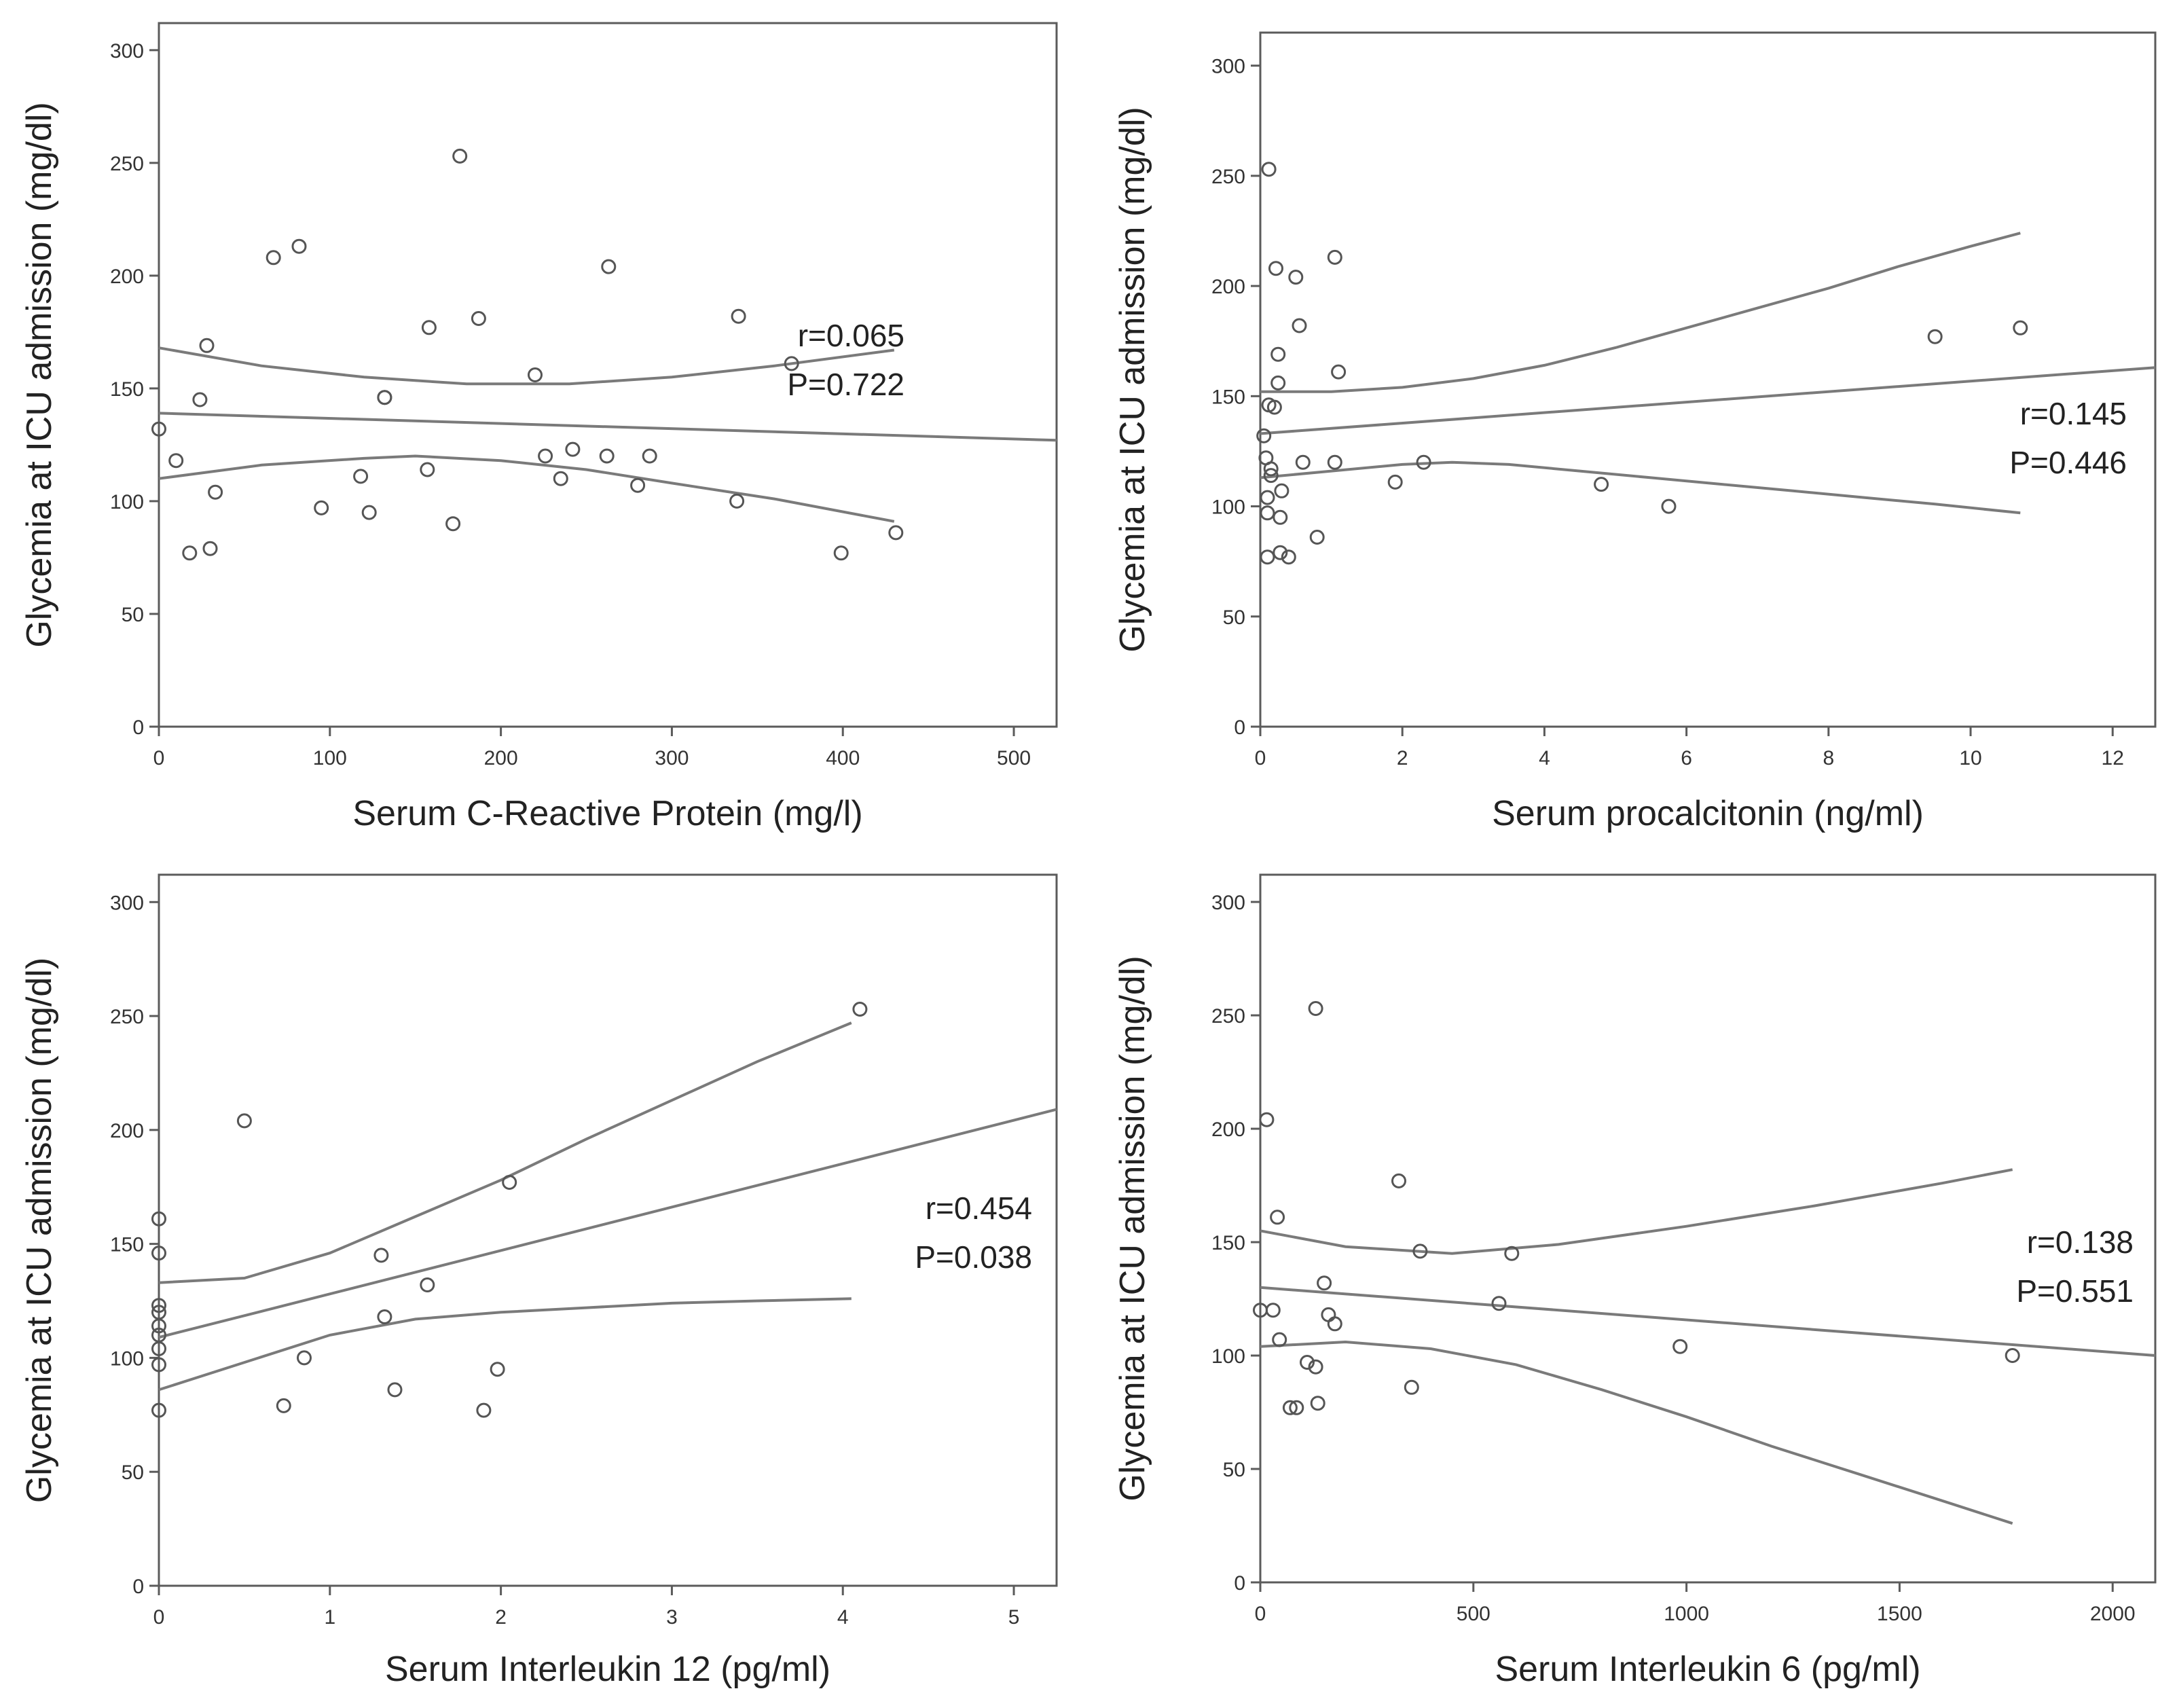  I want to click on y-tick-label: 100, so click(1228, 507).